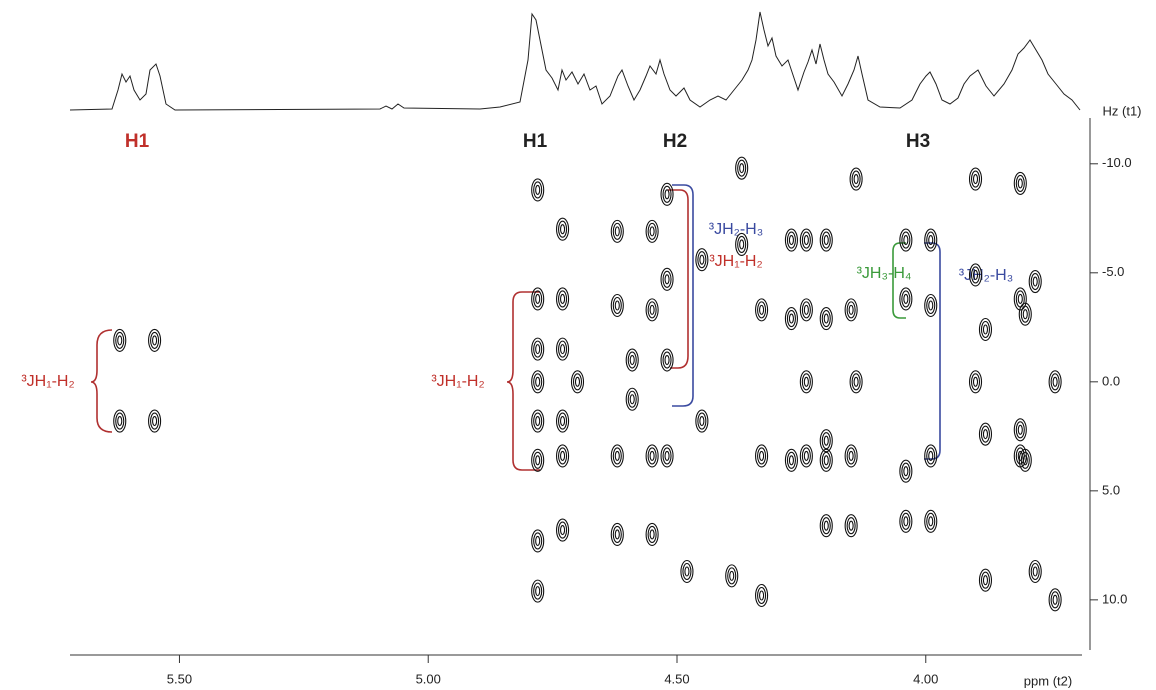  What do you see at coordinates (1048, 680) in the screenshot?
I see `x-axis-label: ppm (t2)` at bounding box center [1048, 680].